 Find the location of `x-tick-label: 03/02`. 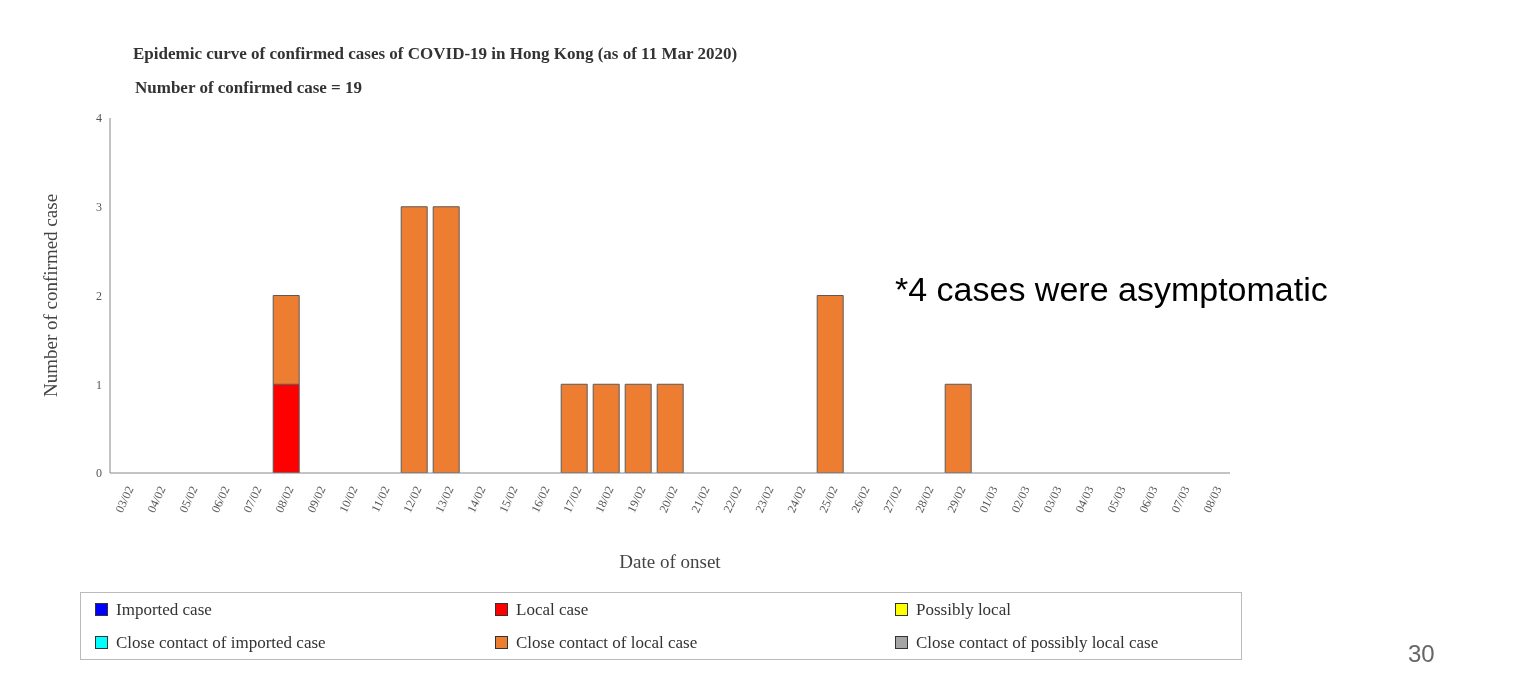

x-tick-label: 03/02 is located at coordinates (124, 499).